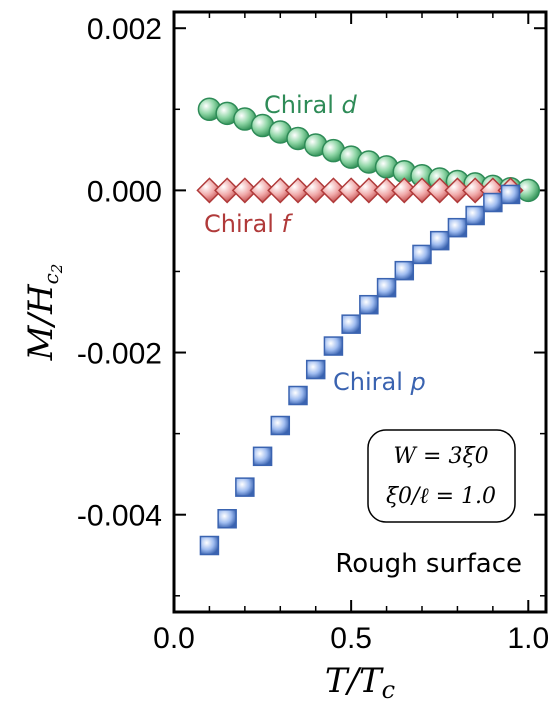 The height and width of the screenshot is (705, 560). What do you see at coordinates (41, 322) in the screenshot?
I see `y-axis-title-main: M/H` at bounding box center [41, 322].